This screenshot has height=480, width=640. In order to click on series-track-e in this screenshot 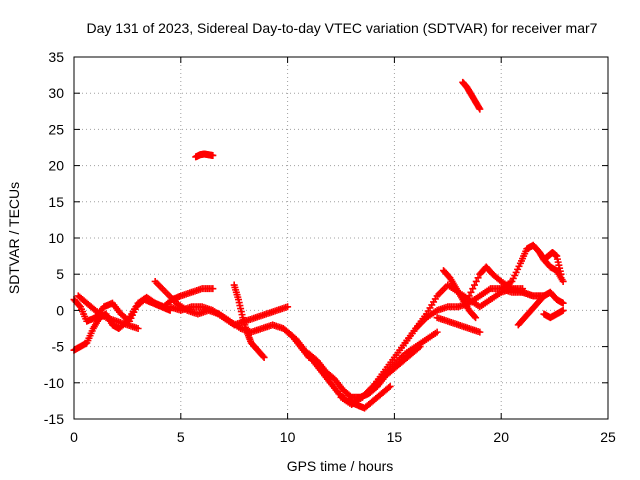, I will do `click(229, 316)`.